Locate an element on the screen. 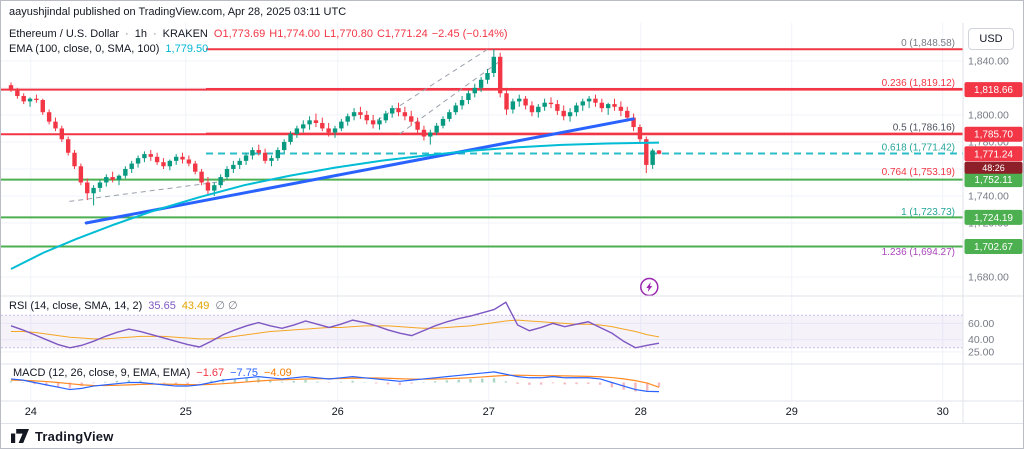  svg-text: 1,702.67 is located at coordinates (993, 247).